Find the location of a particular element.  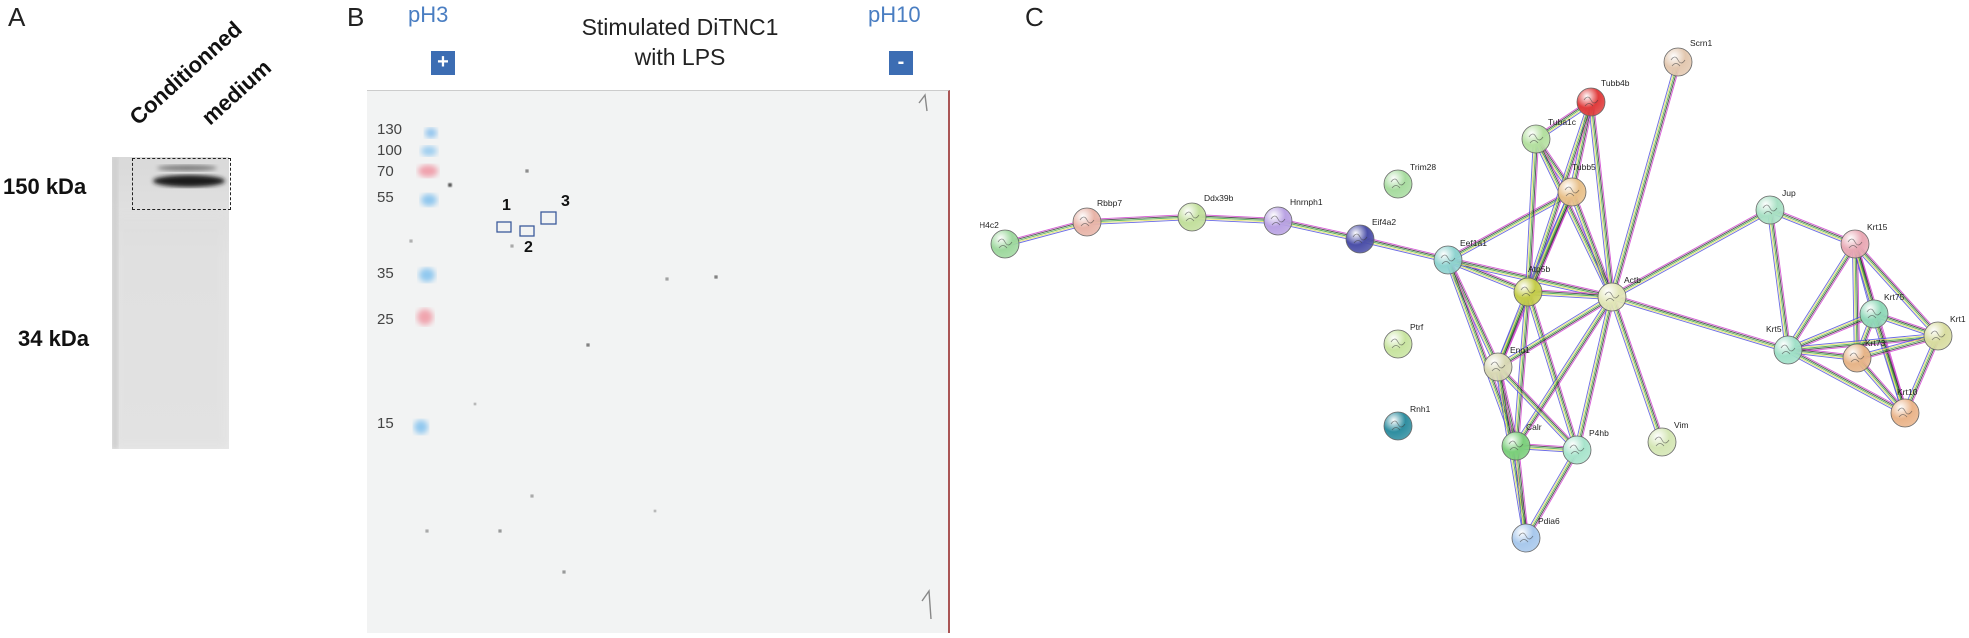

node-tuba1c: Tuba1c is located at coordinates (1549, 135).